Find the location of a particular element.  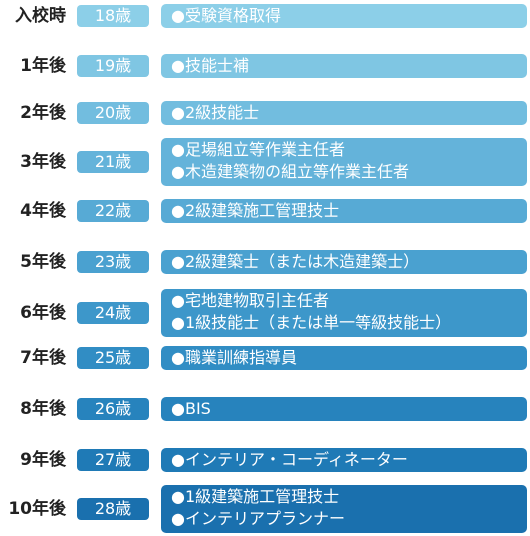

qualification-item: ●BIS is located at coordinates (191, 408).